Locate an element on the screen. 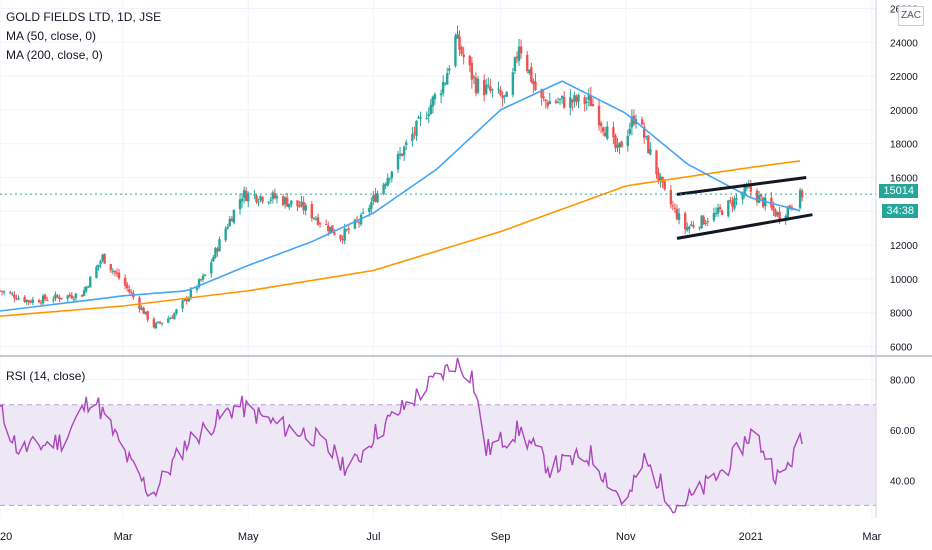 This screenshot has width=932, height=550. rsi-axis: 40.00 60.00 80.00 is located at coordinates (902, 432).